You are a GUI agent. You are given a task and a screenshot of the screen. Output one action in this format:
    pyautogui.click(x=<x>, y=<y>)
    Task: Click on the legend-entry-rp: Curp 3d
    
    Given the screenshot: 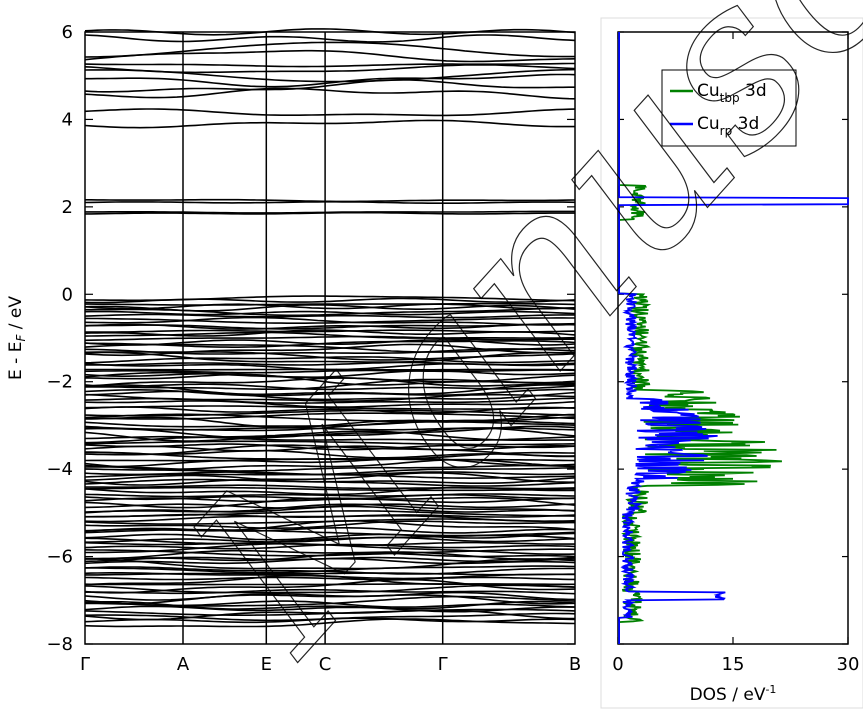 What is the action you would take?
    pyautogui.click(x=728, y=126)
    